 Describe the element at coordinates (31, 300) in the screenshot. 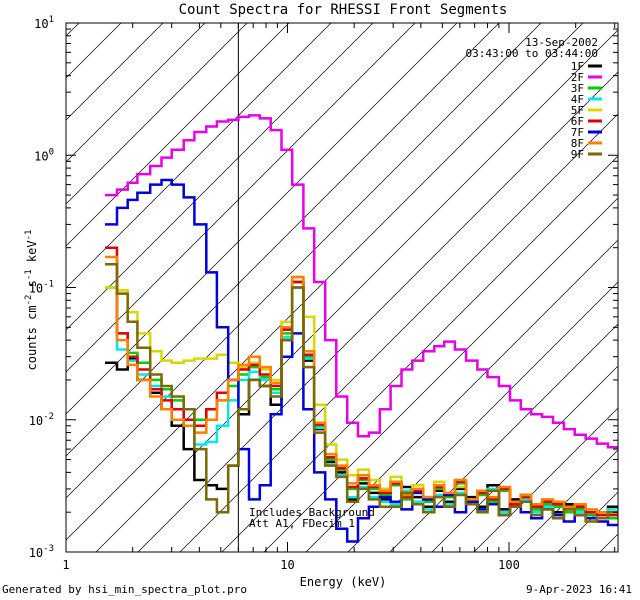

I see `y-axis-label: counts cm-2 s-1 keV-1` at that location.